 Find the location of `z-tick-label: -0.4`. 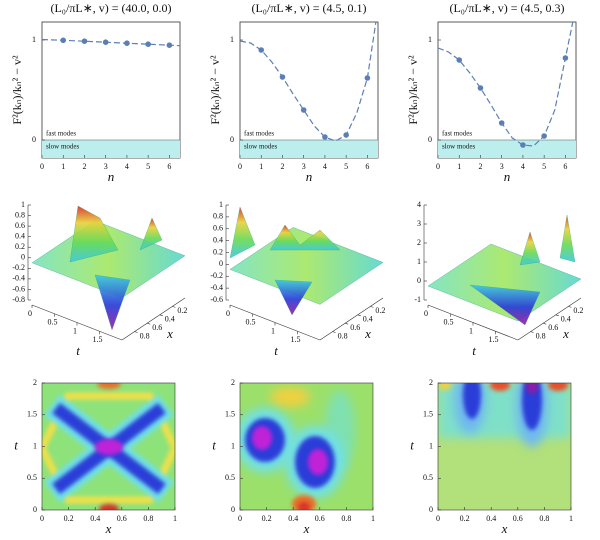

z-tick-label: -0.4 is located at coordinates (18, 278).